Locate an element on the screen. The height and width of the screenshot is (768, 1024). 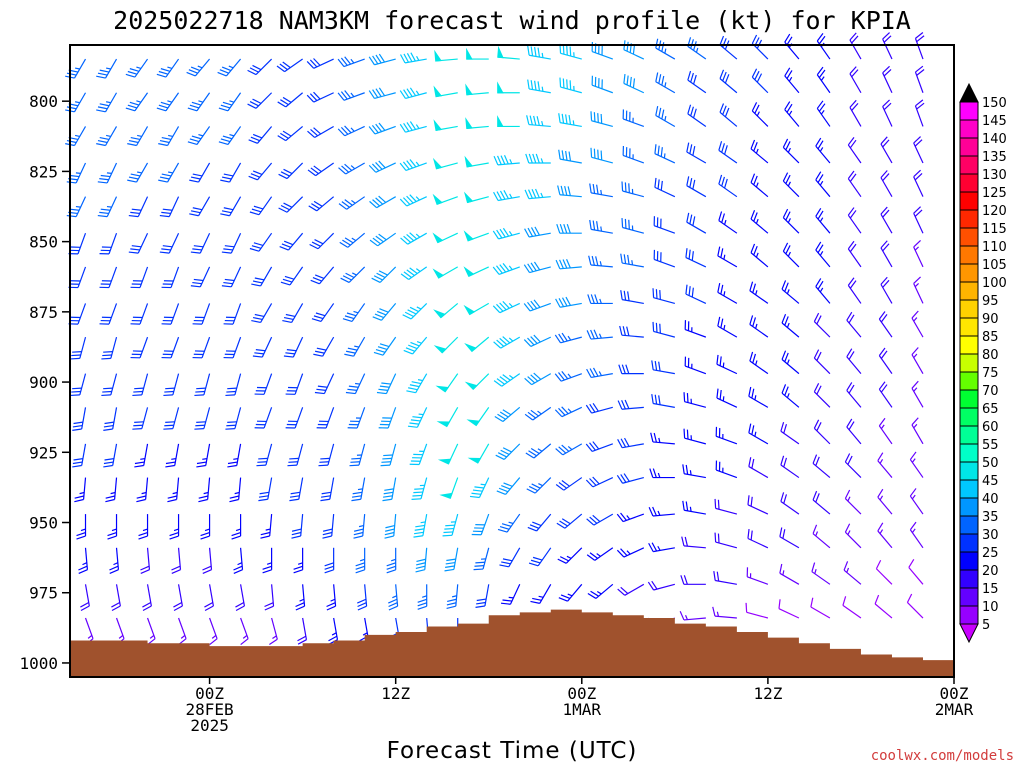
colorbar-label: 130 is located at coordinates (994, 175).